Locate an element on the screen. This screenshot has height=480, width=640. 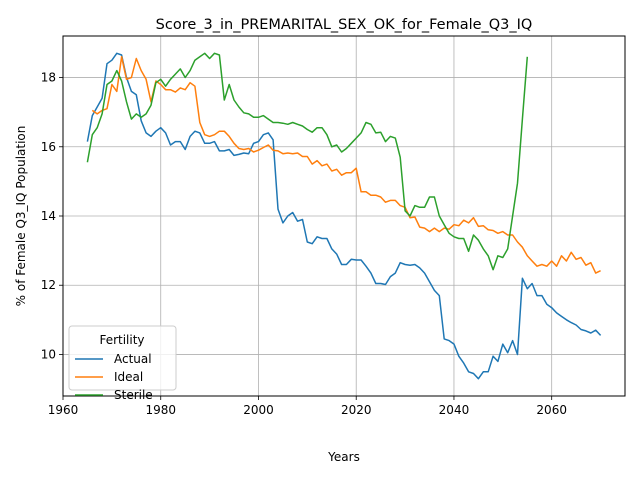
x-tick-label: 1980 is located at coordinates (160, 410).